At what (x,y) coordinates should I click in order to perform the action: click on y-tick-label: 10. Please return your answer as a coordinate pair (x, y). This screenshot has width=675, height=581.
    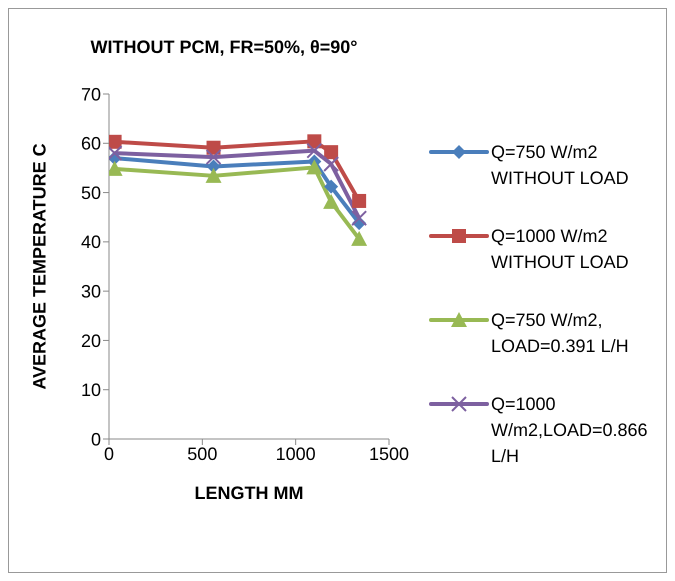
    Looking at the image, I should click on (90, 390).